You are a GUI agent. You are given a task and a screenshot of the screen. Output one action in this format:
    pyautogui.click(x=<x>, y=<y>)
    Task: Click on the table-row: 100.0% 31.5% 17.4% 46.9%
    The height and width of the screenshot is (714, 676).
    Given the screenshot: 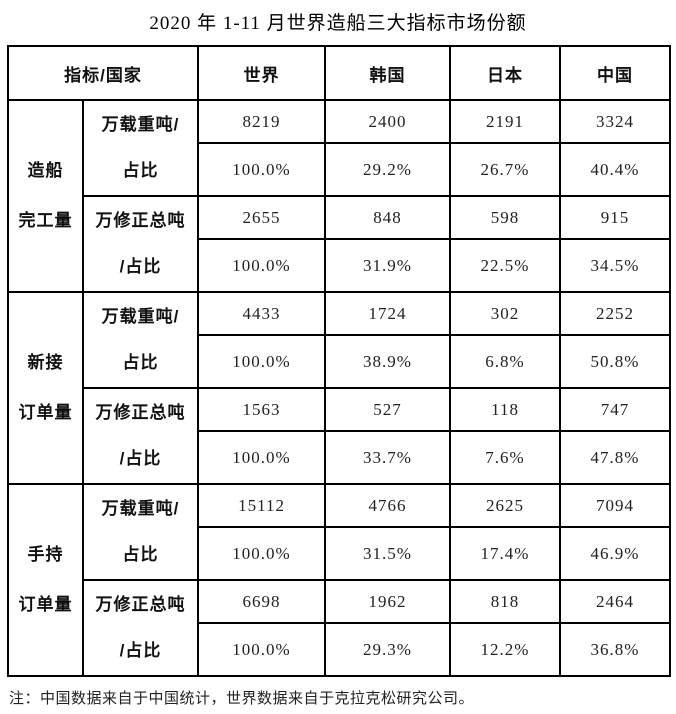 What is the action you would take?
    pyautogui.click(x=340, y=553)
    